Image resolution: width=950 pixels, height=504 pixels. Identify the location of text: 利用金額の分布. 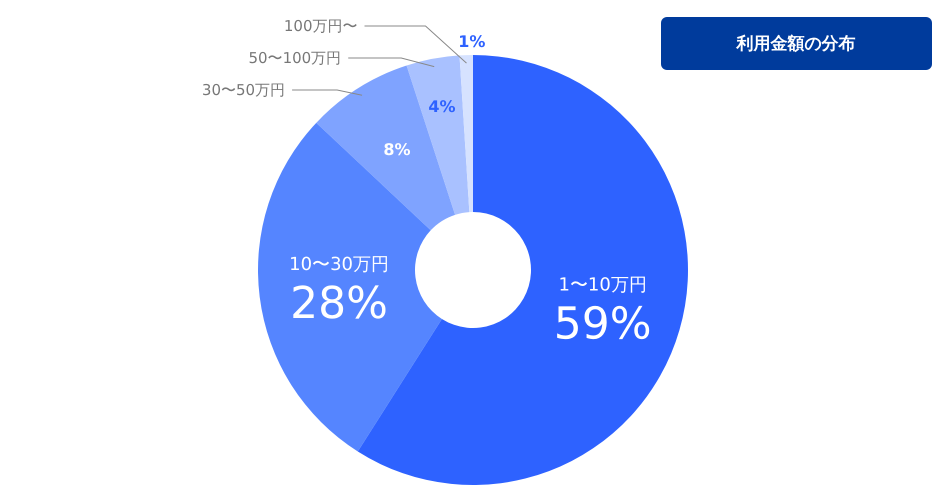
(796, 44).